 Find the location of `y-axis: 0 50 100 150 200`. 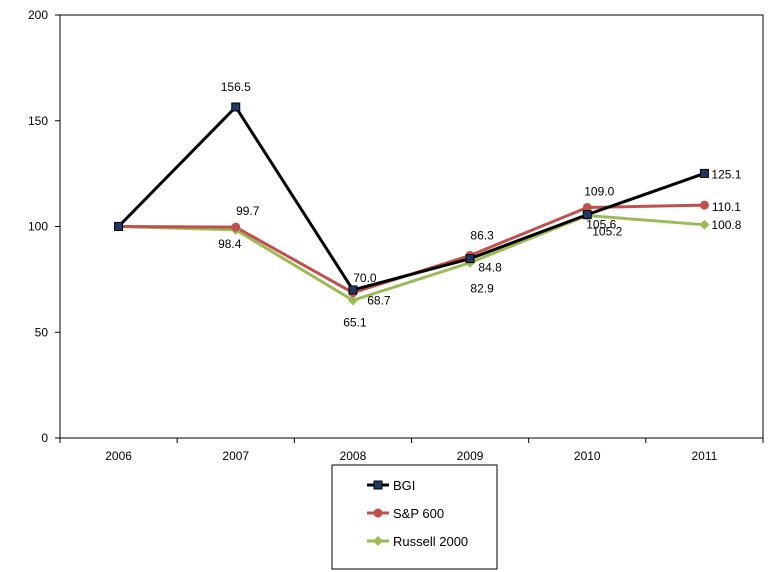

y-axis: 0 50 100 150 200 is located at coordinates (44, 226).